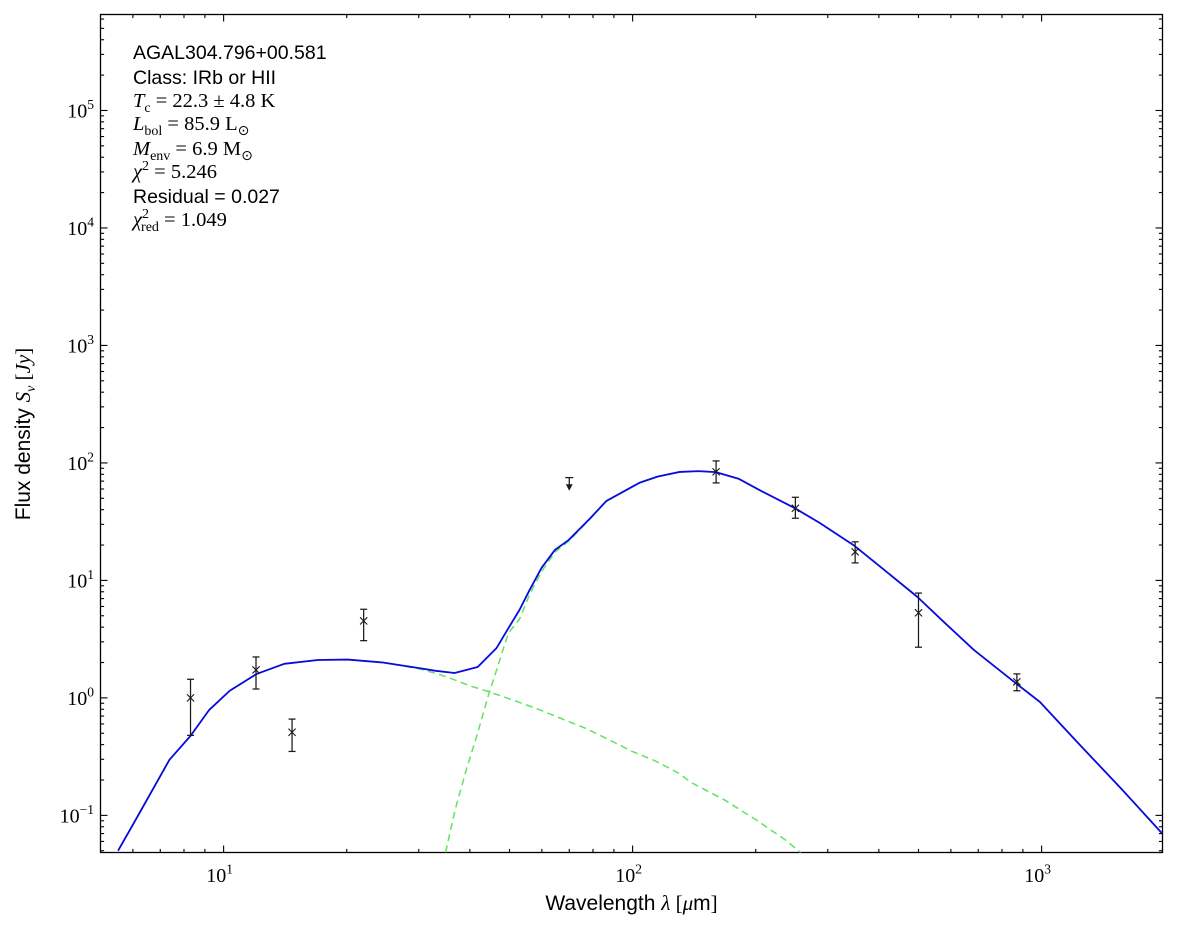 Image resolution: width=1200 pixels, height=938 pixels. I want to click on y-tick-label-100000: 10⁵, so click(80, 110).